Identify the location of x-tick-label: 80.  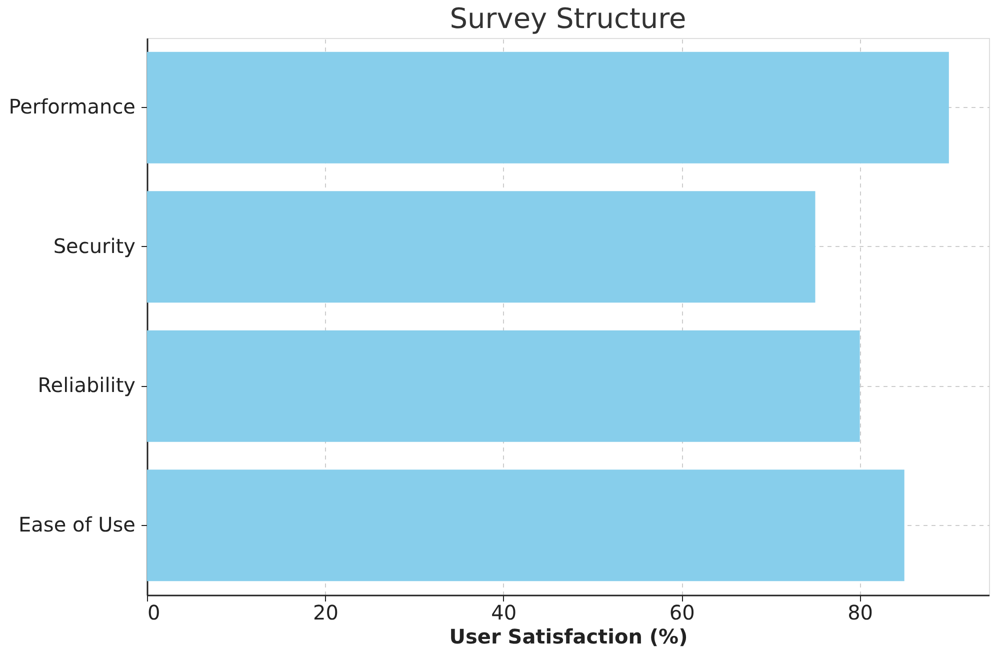
(861, 612).